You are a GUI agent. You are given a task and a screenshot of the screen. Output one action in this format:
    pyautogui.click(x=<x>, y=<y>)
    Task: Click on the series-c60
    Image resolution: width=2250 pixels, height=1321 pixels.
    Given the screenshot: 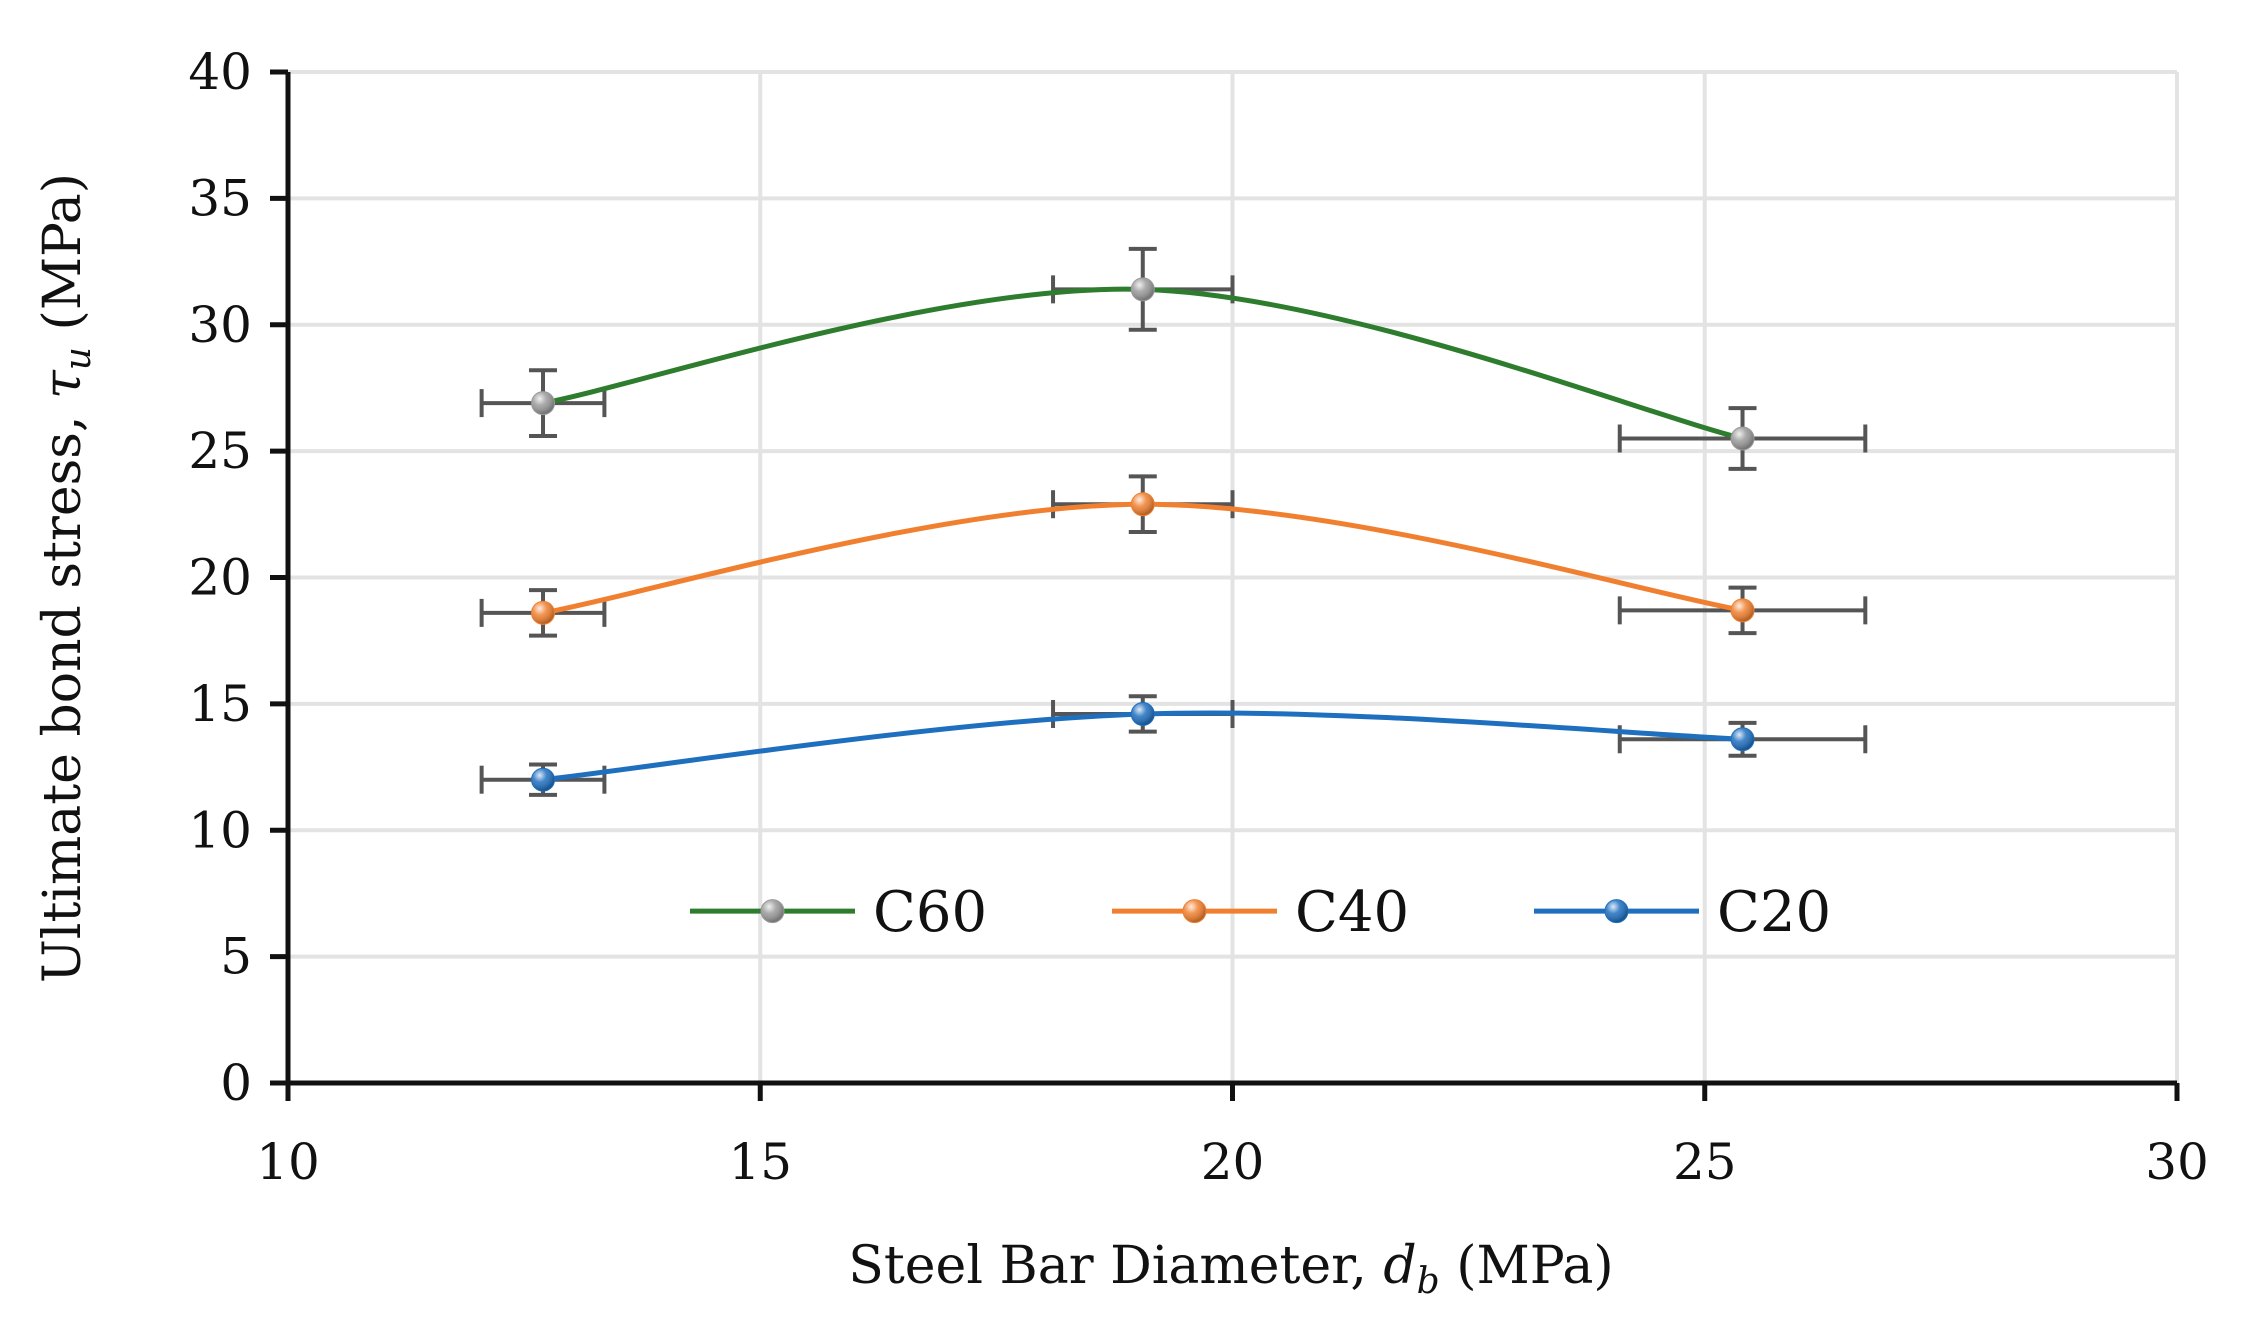 What is the action you would take?
    pyautogui.click(x=1173, y=358)
    